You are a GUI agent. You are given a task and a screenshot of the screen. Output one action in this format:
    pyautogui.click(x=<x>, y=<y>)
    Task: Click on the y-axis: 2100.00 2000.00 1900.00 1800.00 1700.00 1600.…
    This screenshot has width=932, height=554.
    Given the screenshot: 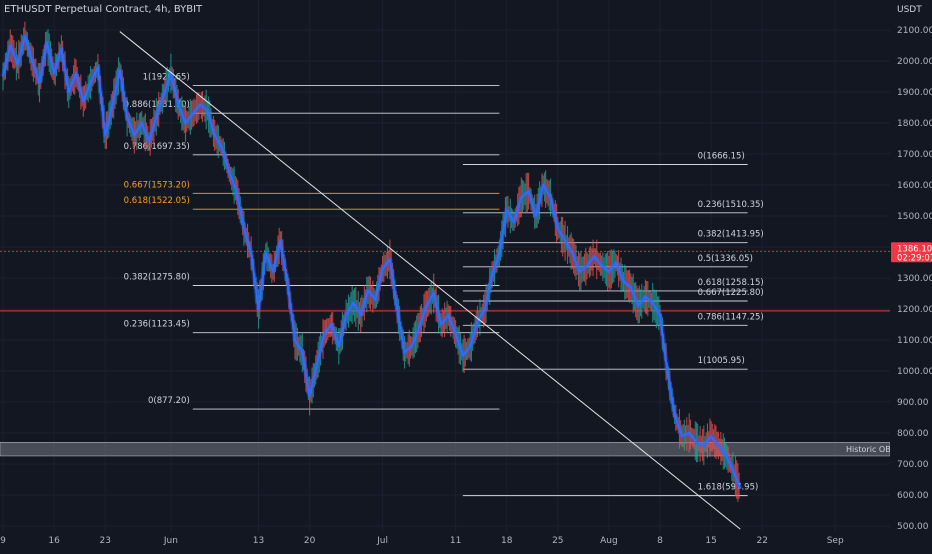 What is the action you would take?
    pyautogui.click(x=911, y=275)
    